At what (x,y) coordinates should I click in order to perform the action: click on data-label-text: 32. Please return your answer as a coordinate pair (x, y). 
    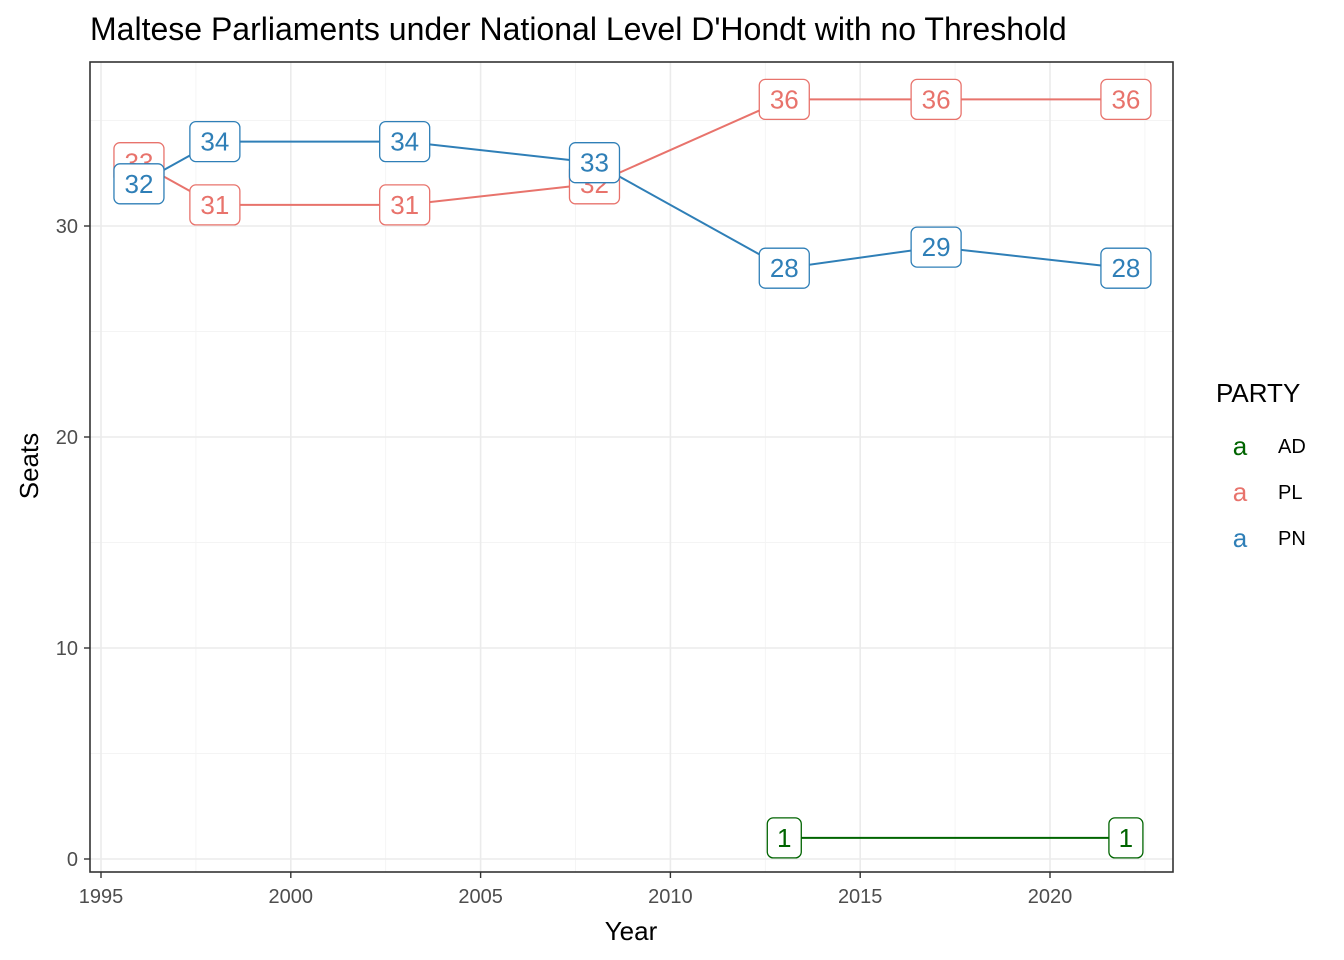
    Looking at the image, I should click on (138, 184).